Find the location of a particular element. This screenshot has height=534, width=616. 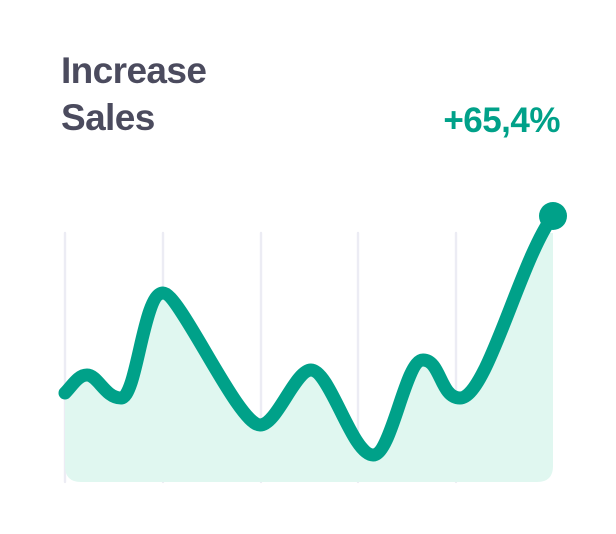

status-badge: +65,4% is located at coordinates (501, 120).